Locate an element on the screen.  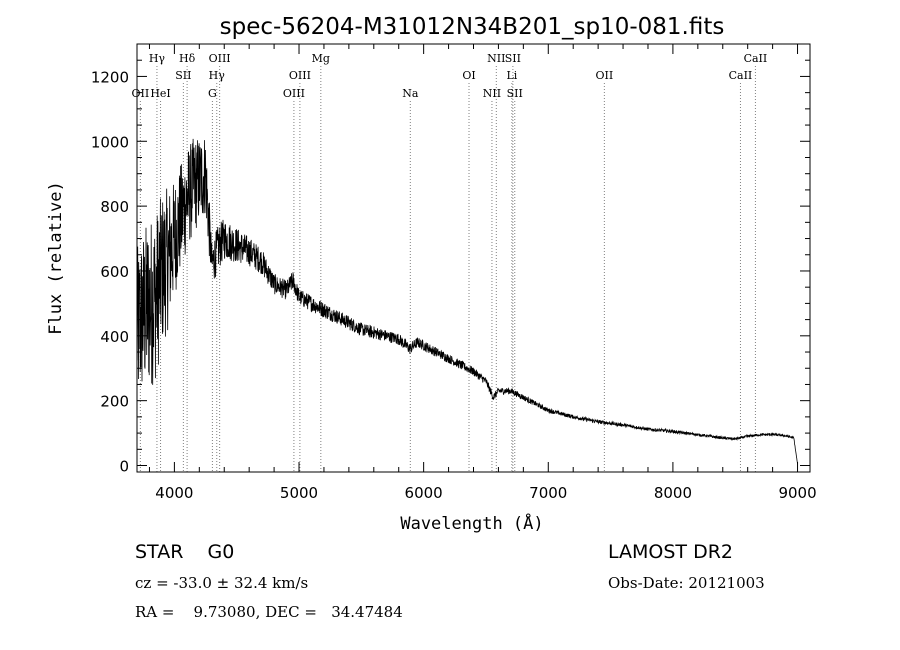
emission-line-label: Li is located at coordinates (511, 75).